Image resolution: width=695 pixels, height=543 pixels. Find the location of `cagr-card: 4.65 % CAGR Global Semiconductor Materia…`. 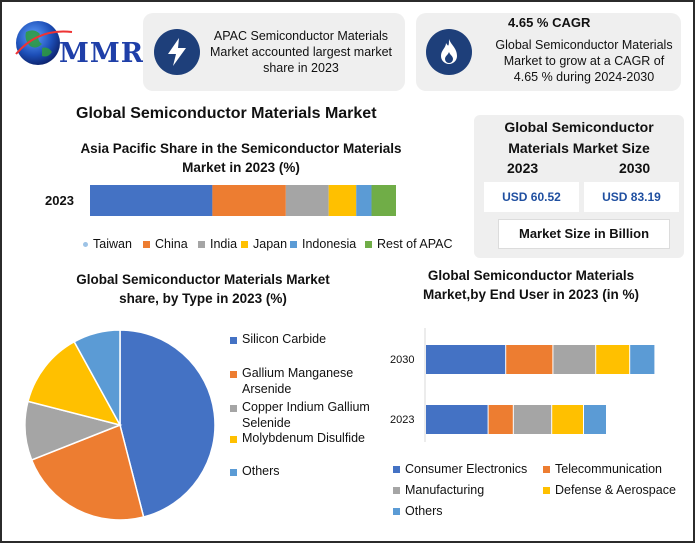

cagr-card: 4.65 % CAGR Global Semiconductor Materia… is located at coordinates (548, 52).